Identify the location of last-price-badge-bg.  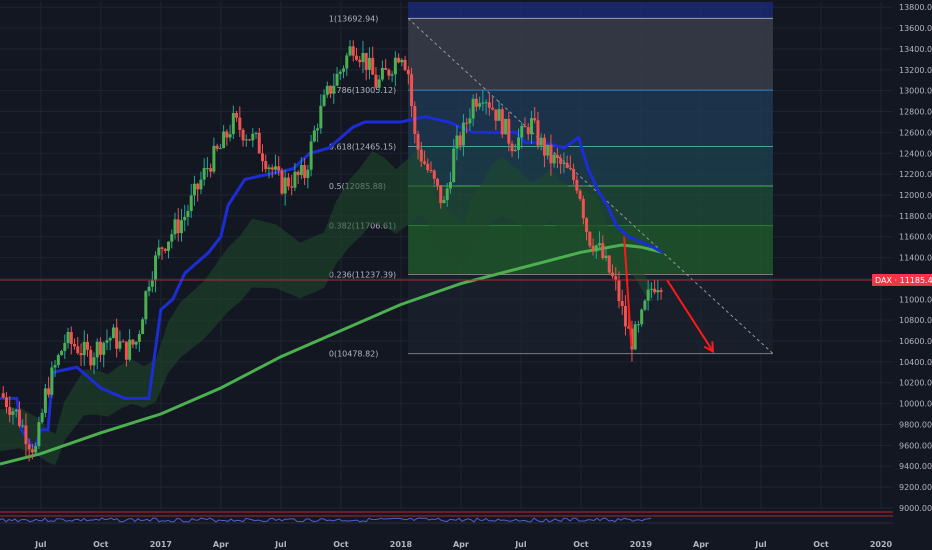
(902, 279).